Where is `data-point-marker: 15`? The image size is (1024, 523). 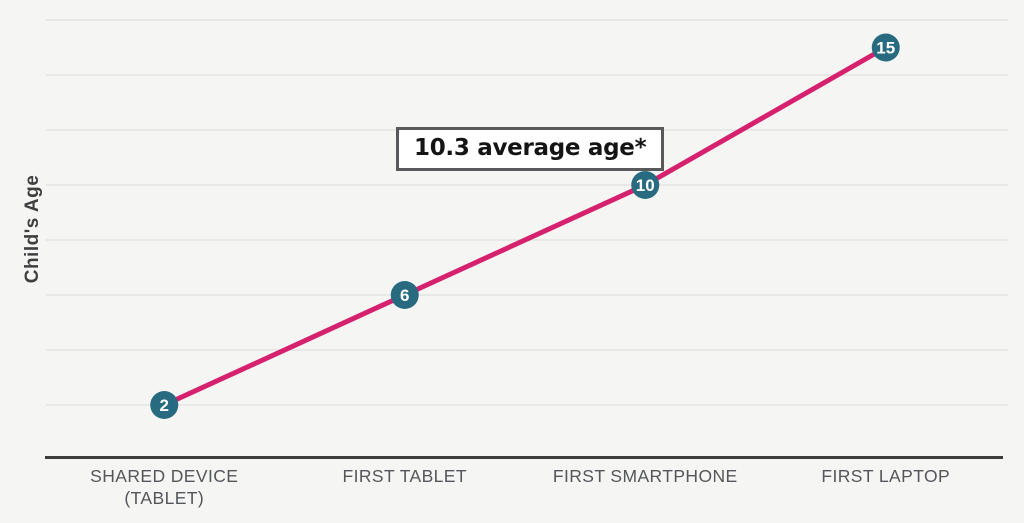
data-point-marker: 15 is located at coordinates (885, 47).